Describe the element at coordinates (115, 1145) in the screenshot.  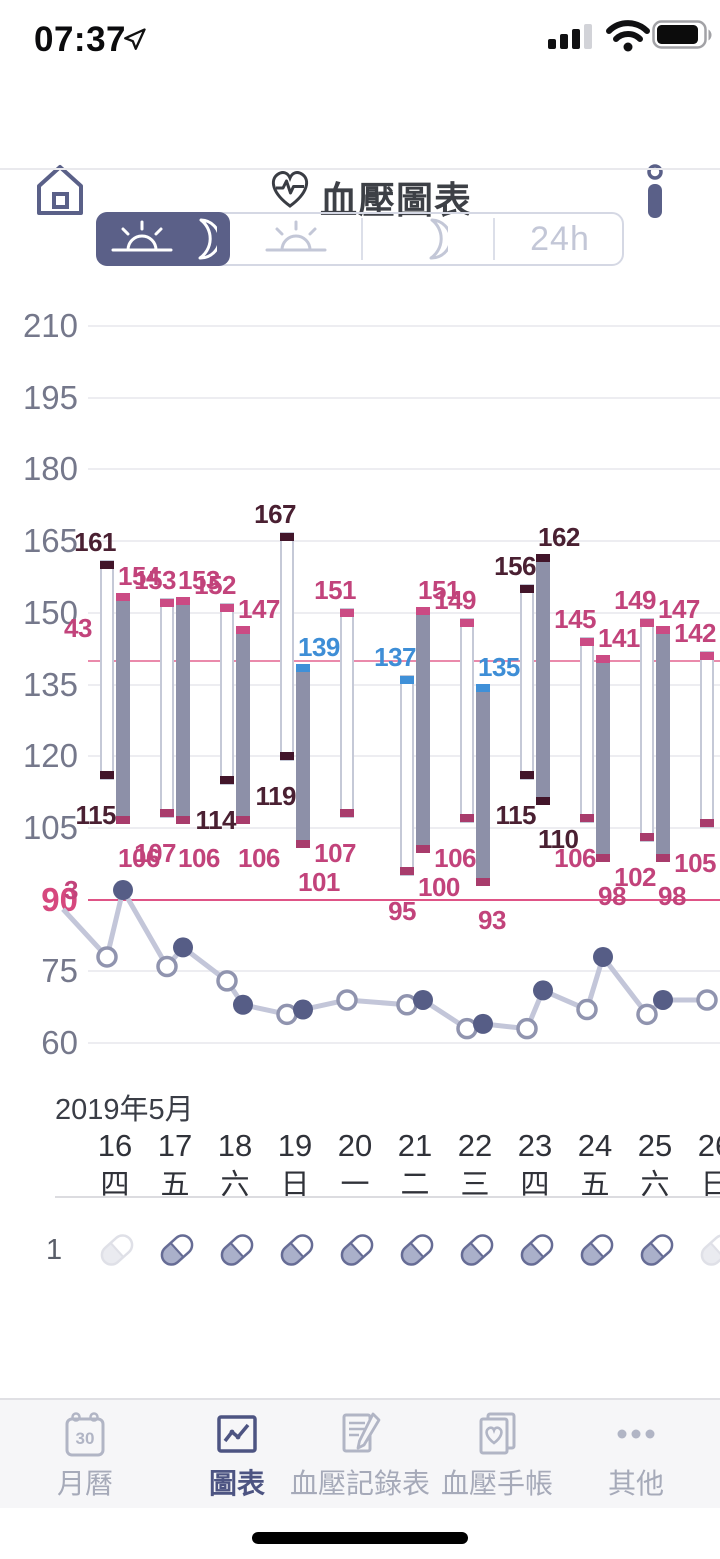
I see `date-number: 16` at that location.